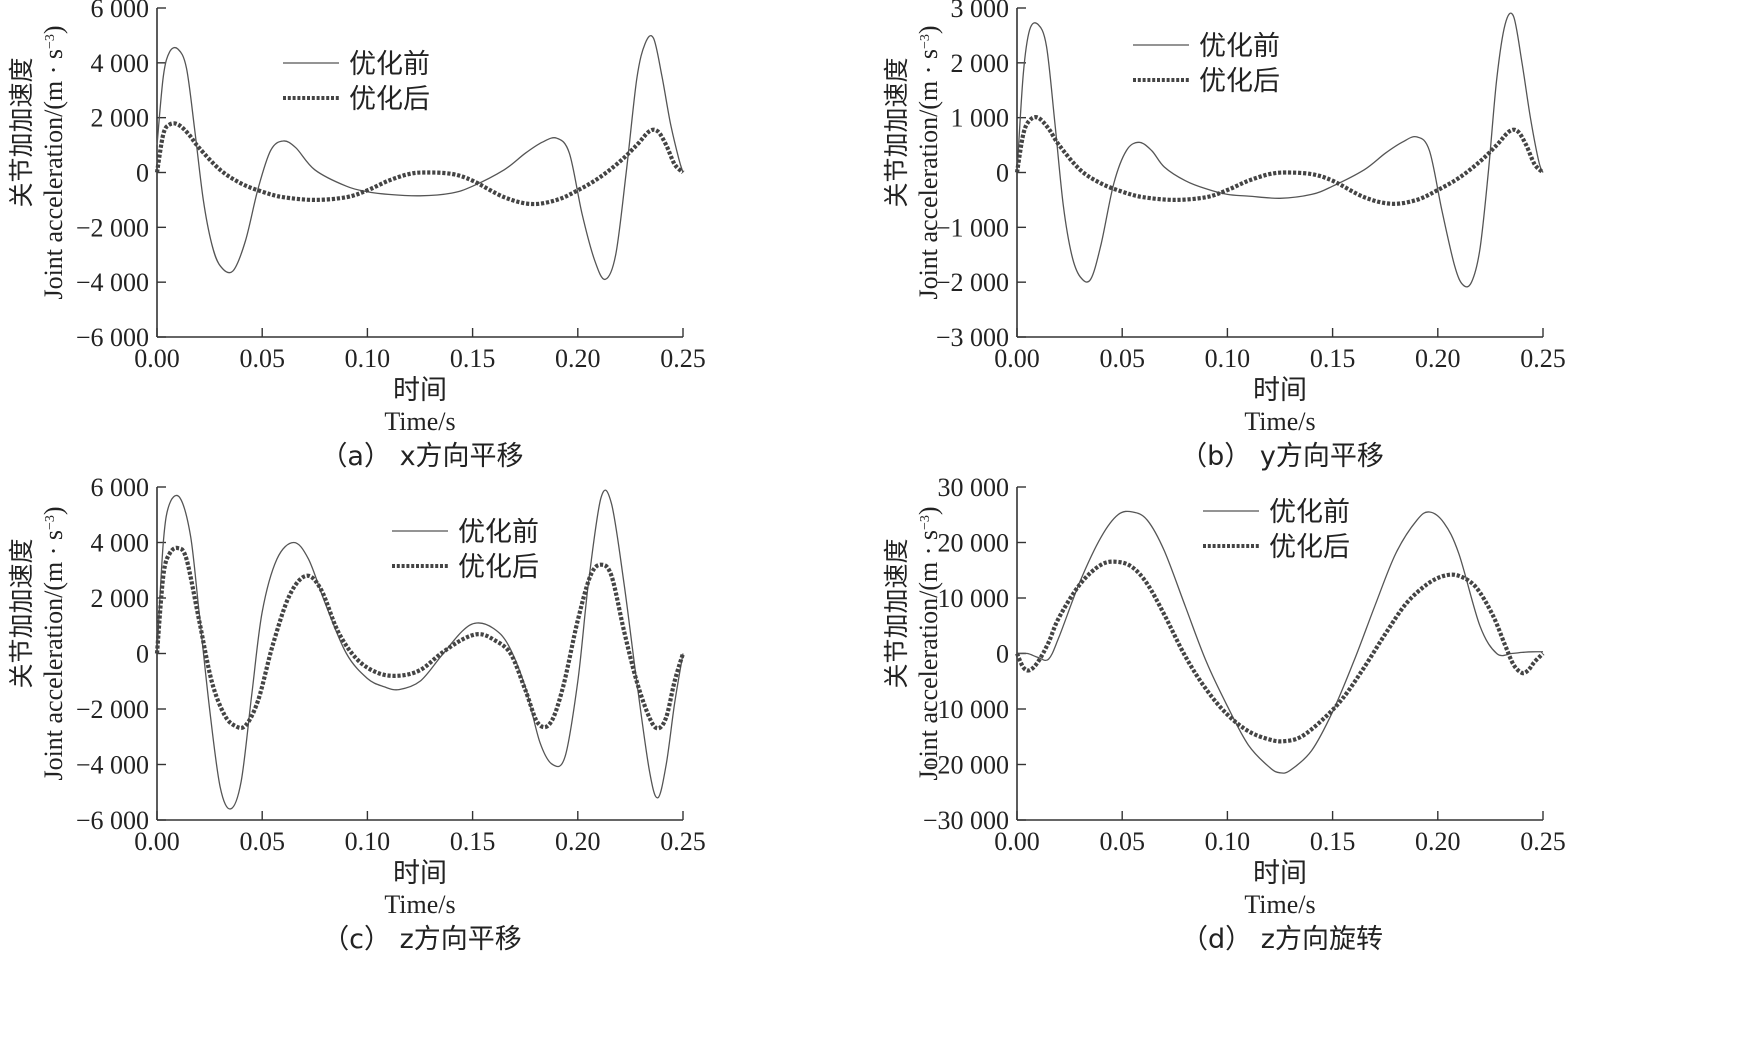 The image size is (1750, 1058). What do you see at coordinates (974, 487) in the screenshot?
I see `y-tick-label: 30 000` at bounding box center [974, 487].